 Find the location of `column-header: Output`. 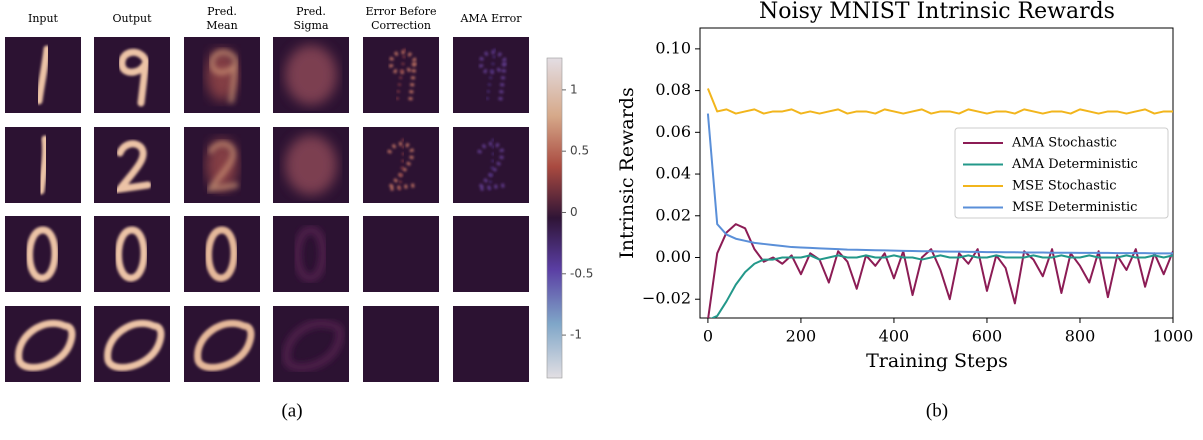

column-header: Output is located at coordinates (132, 18).